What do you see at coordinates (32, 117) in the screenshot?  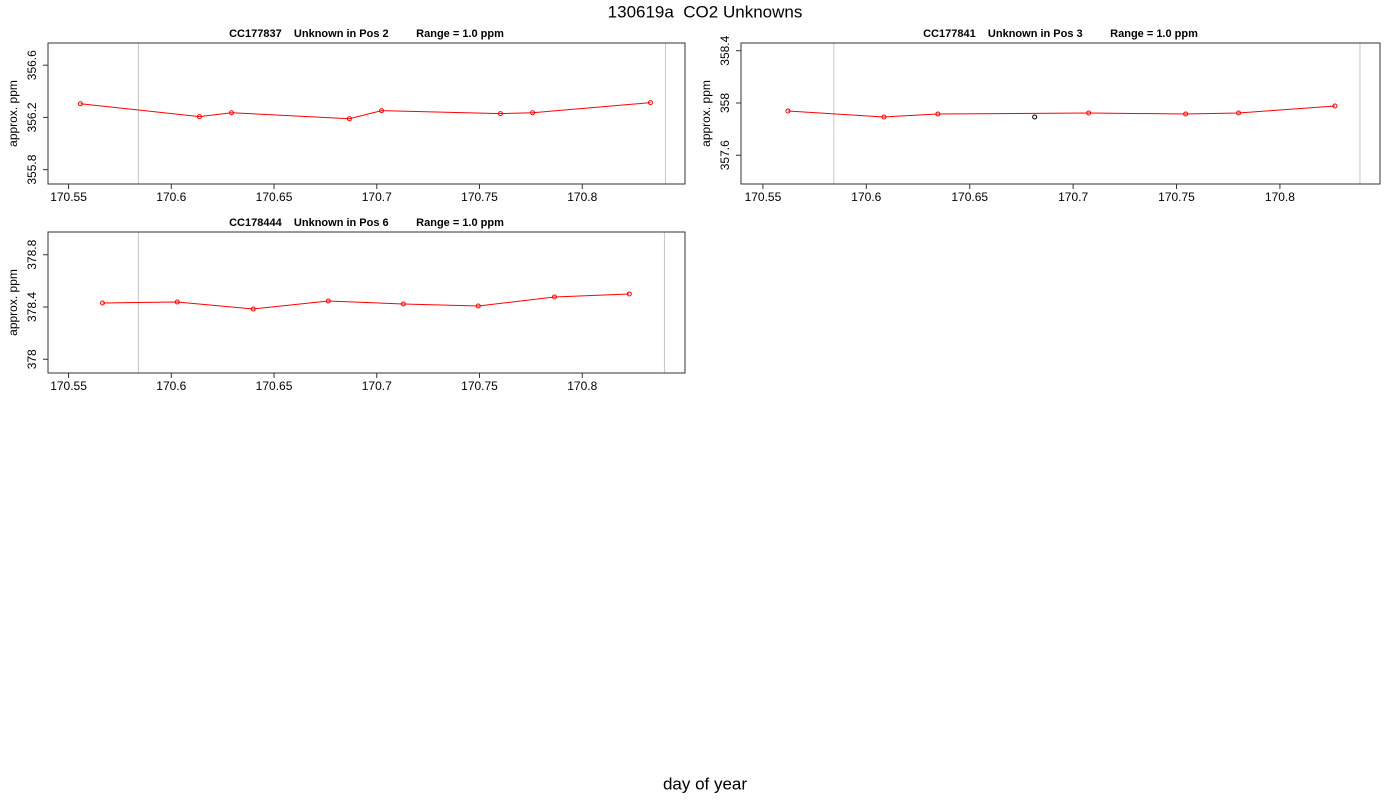 I see `y-tick-label: 356.2` at bounding box center [32, 117].